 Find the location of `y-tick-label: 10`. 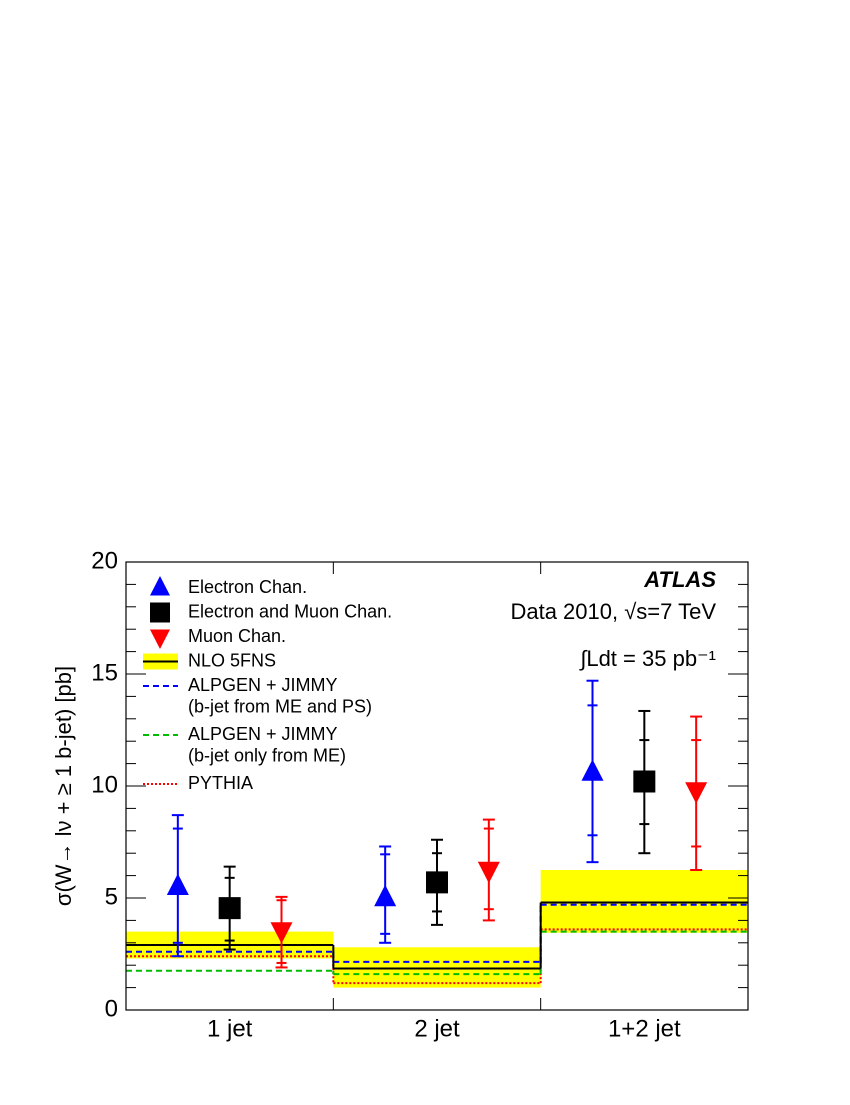

y-tick-label: 10 is located at coordinates (104, 784).